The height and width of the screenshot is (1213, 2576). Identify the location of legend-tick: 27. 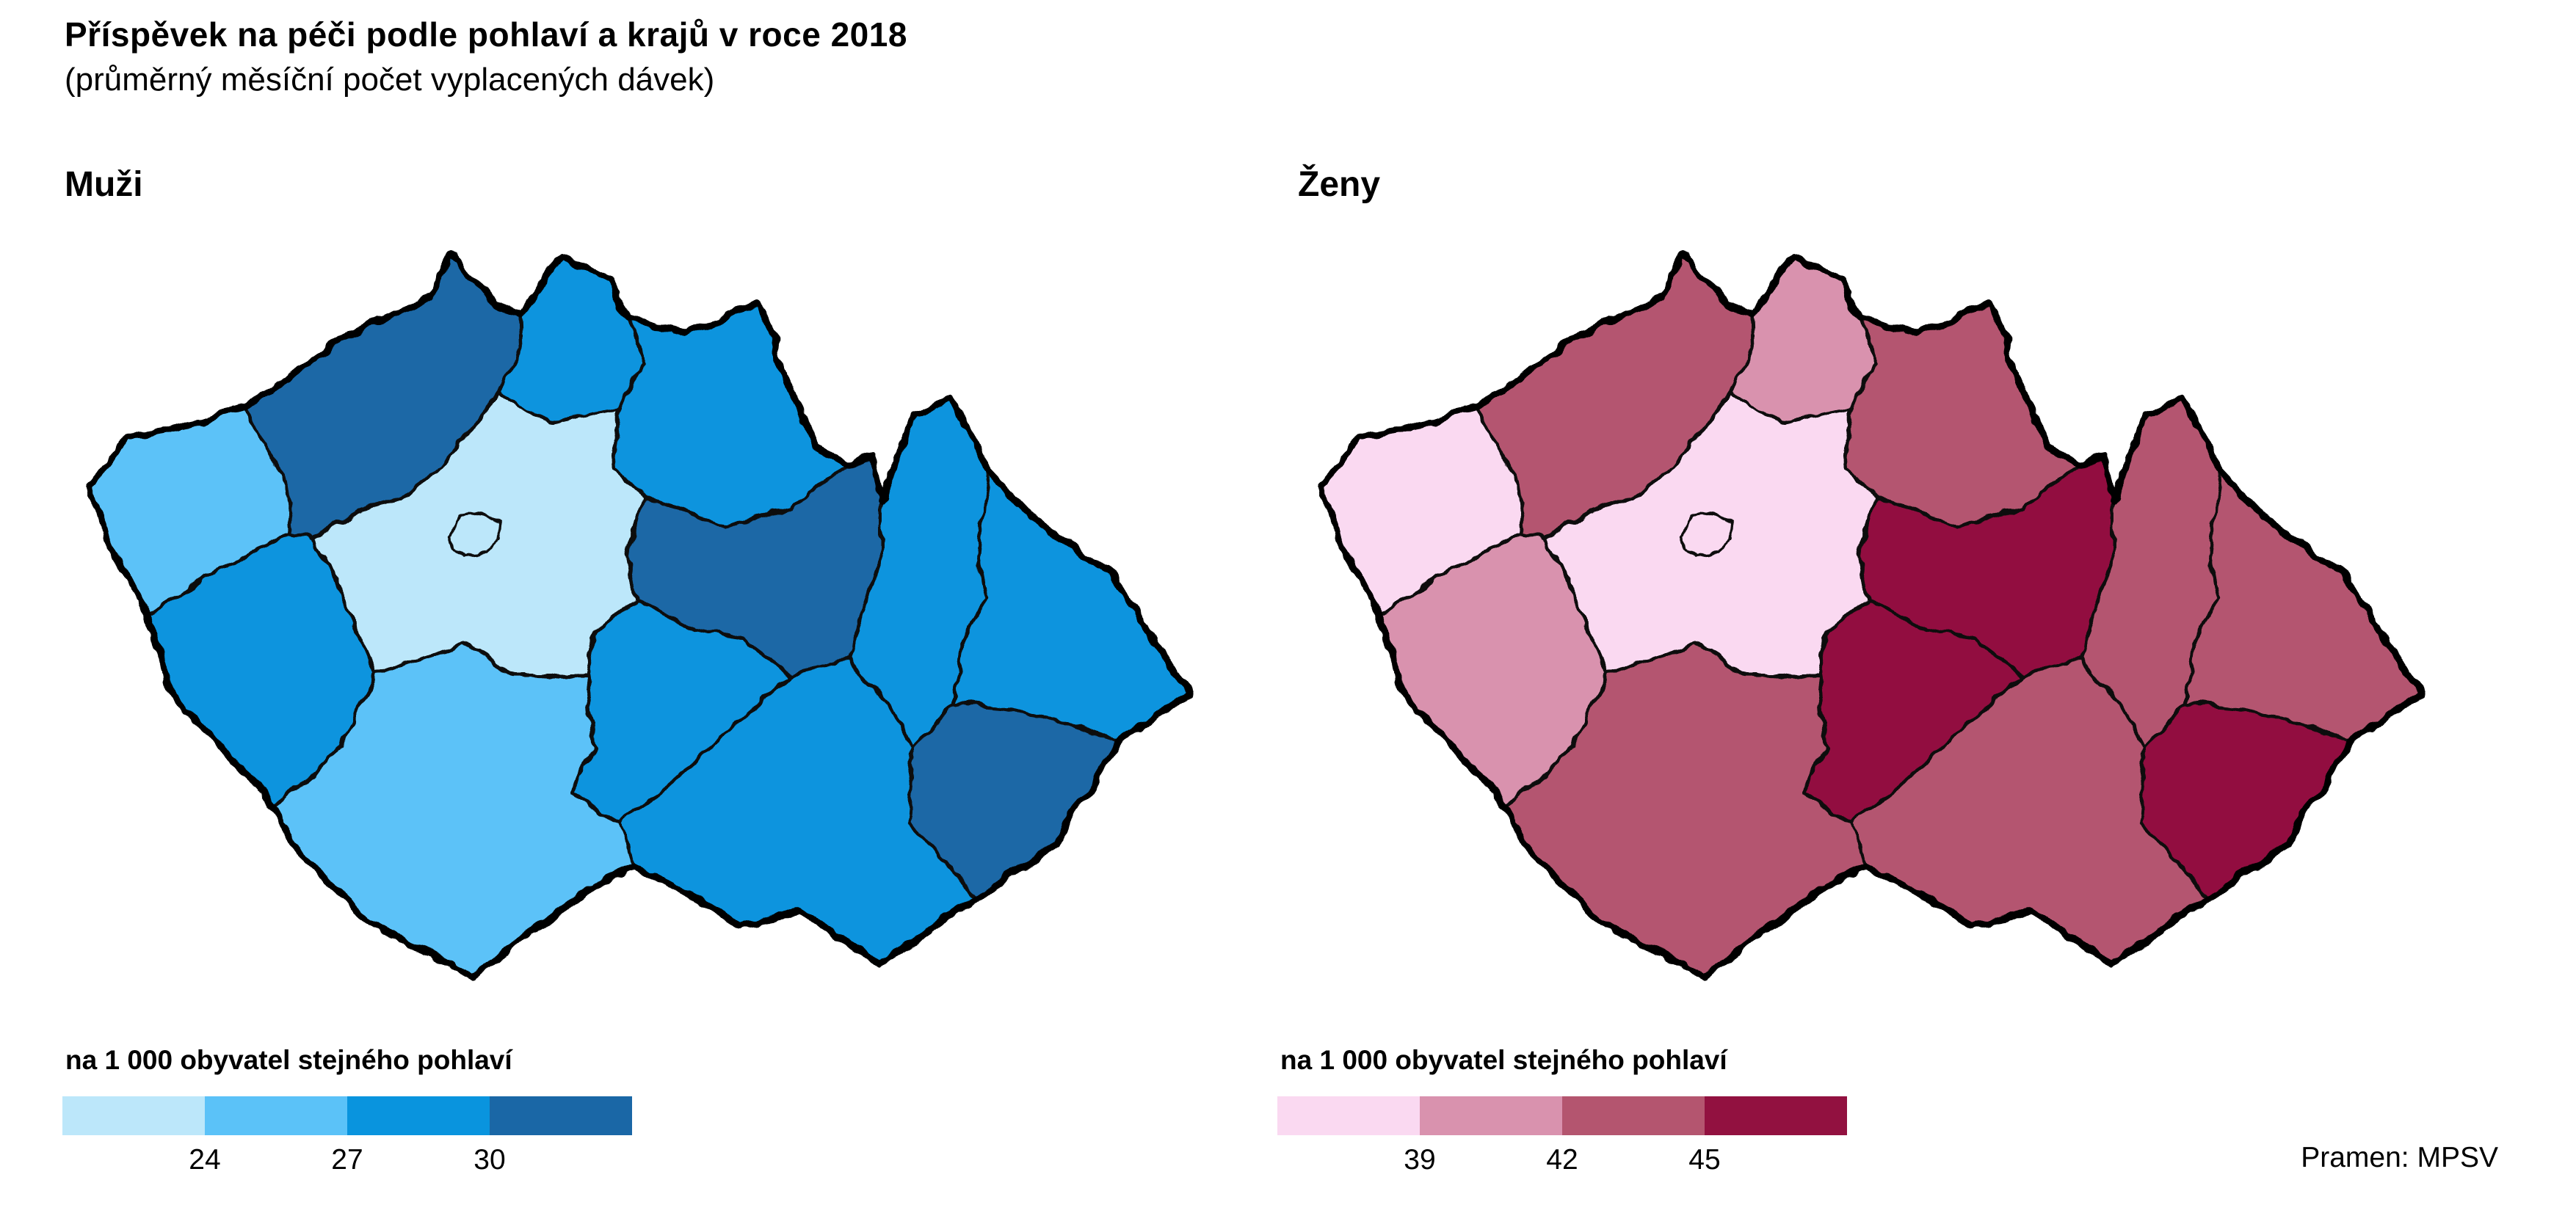
(347, 1160).